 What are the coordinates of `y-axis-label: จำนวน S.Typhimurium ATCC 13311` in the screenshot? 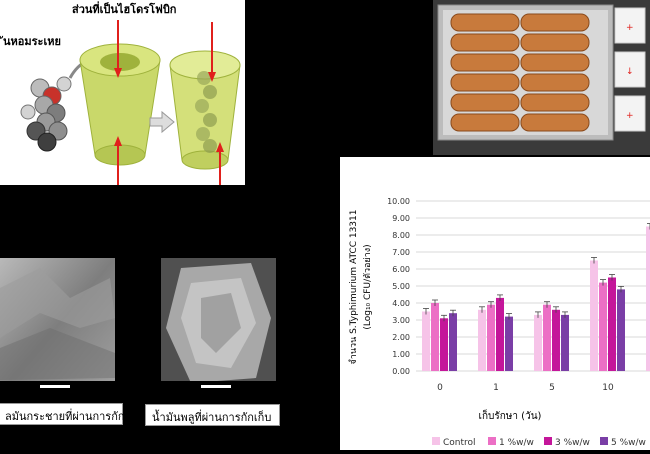 It's located at (353, 287).